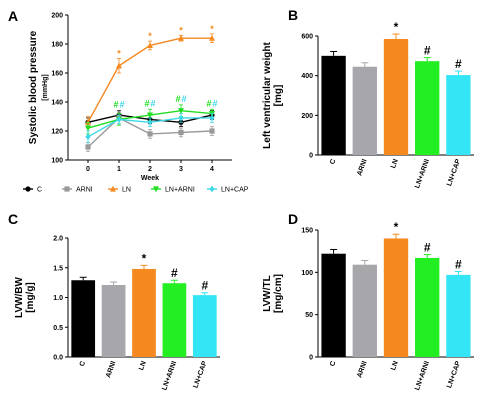 Image resolution: width=500 pixels, height=406 pixels. I want to click on y-axis-unit: [mg/g], so click(30, 297).